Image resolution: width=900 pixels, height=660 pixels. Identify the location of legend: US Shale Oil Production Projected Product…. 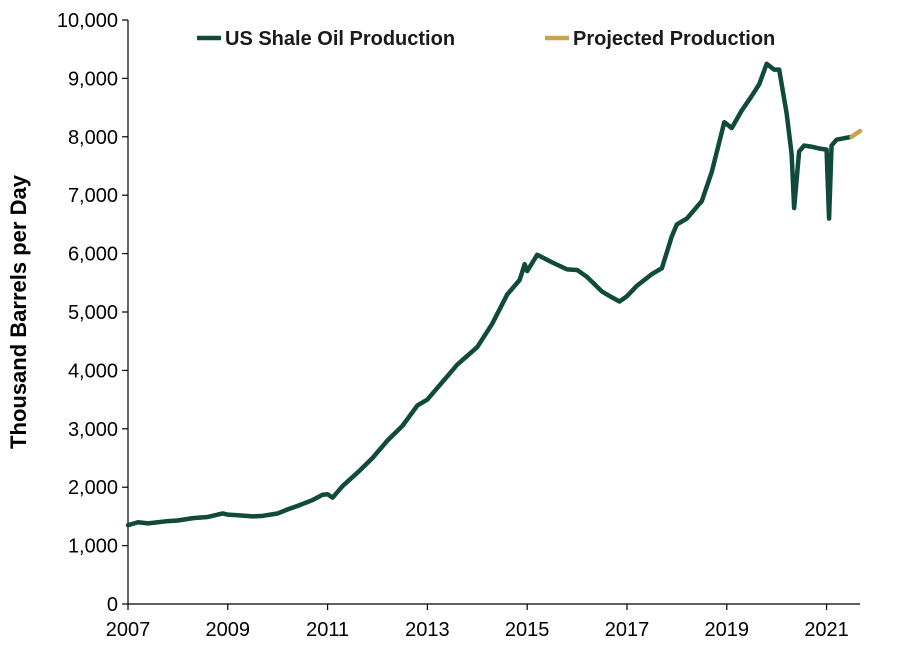
(486, 39).